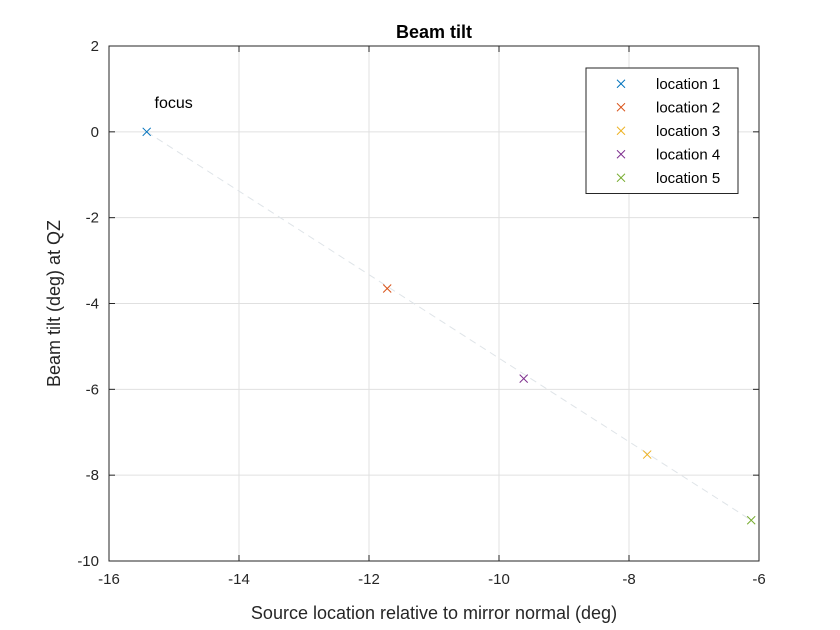  I want to click on x-tick-label: -12, so click(369, 579).